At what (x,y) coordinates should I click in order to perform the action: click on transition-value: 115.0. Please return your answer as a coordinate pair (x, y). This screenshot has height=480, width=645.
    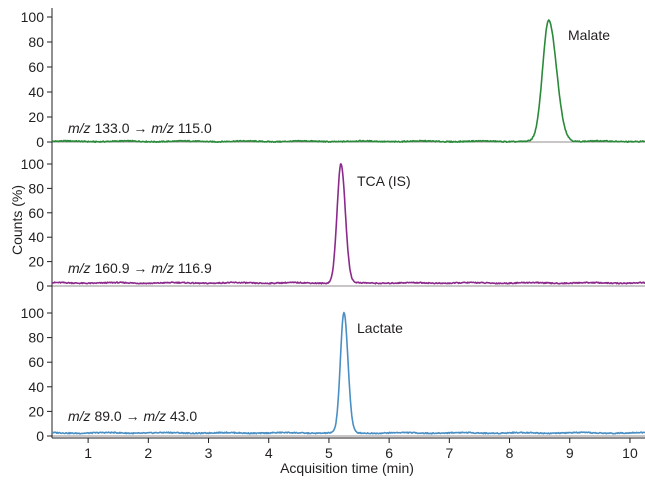
    Looking at the image, I should click on (193, 128).